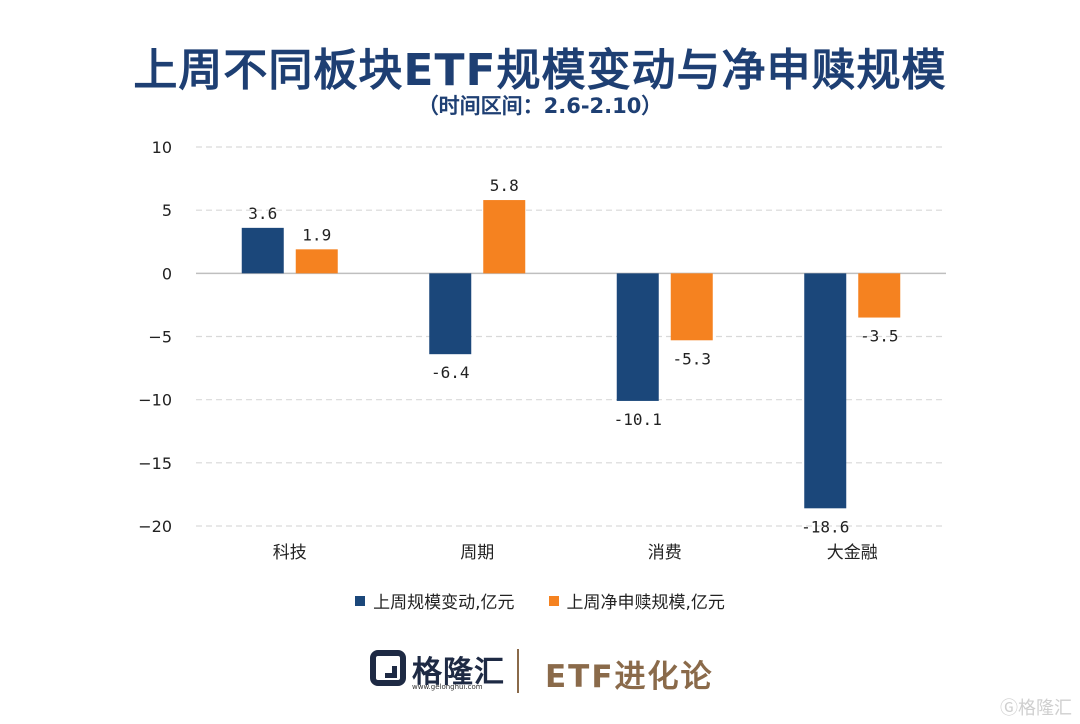  I want to click on chart-subtitle: （时间区间：2.6-2.10）, so click(540, 106).